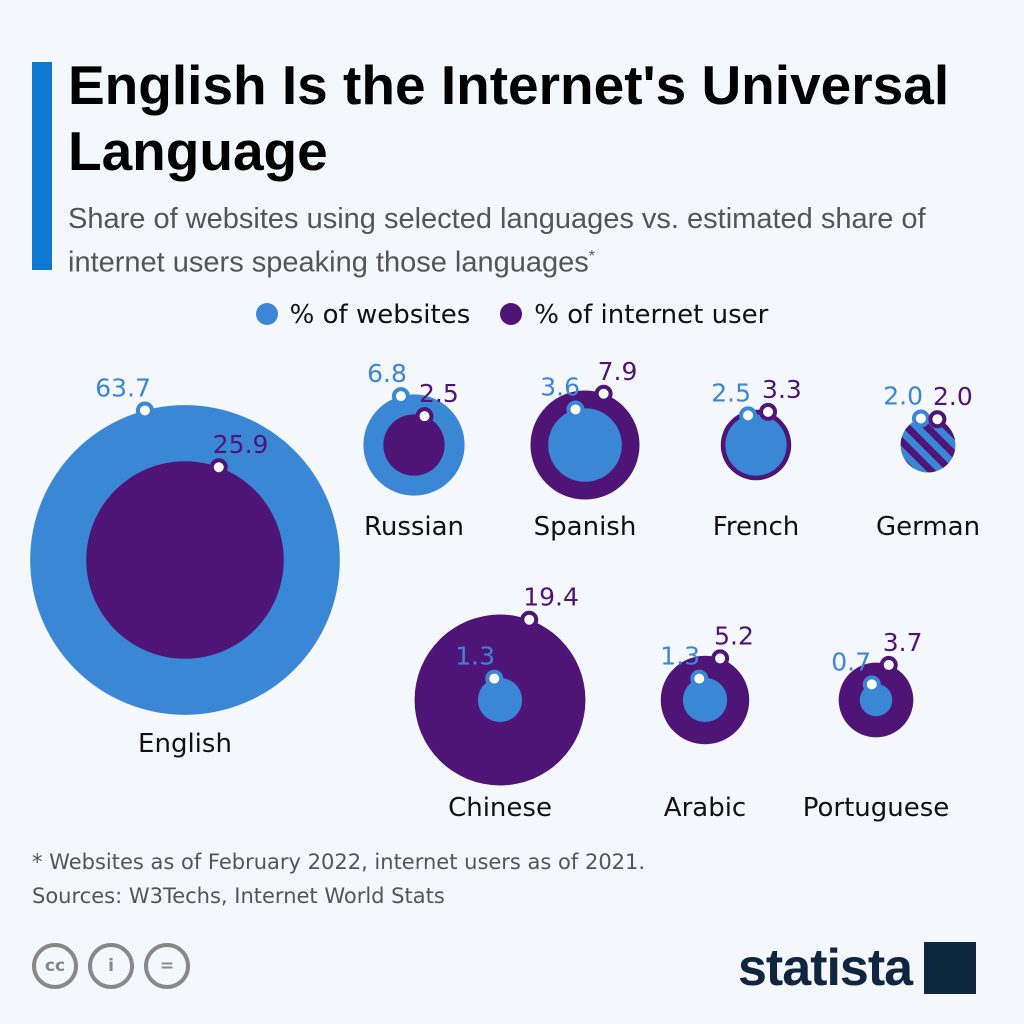 Image resolution: width=1024 pixels, height=1024 pixels. I want to click on license-icons: cc i =, so click(111, 966).